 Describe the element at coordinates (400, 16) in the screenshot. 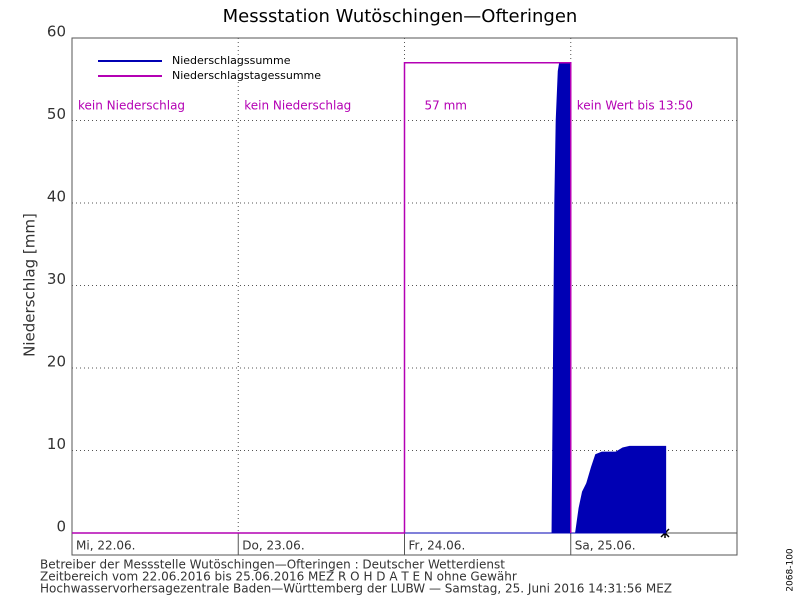

I see `chart-title: Messstation Wutöschingen—Ofteringen` at that location.